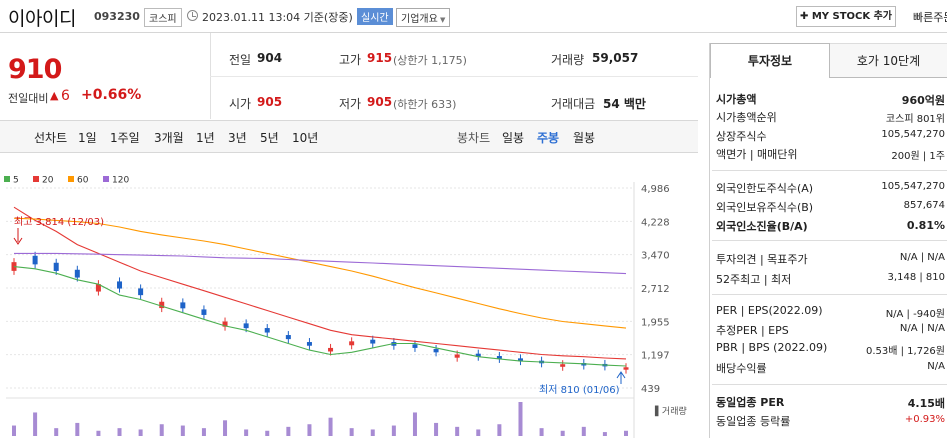 This screenshot has height=438, width=947. Describe the element at coordinates (16, 181) in the screenshot. I see `legend-label: 5` at that location.